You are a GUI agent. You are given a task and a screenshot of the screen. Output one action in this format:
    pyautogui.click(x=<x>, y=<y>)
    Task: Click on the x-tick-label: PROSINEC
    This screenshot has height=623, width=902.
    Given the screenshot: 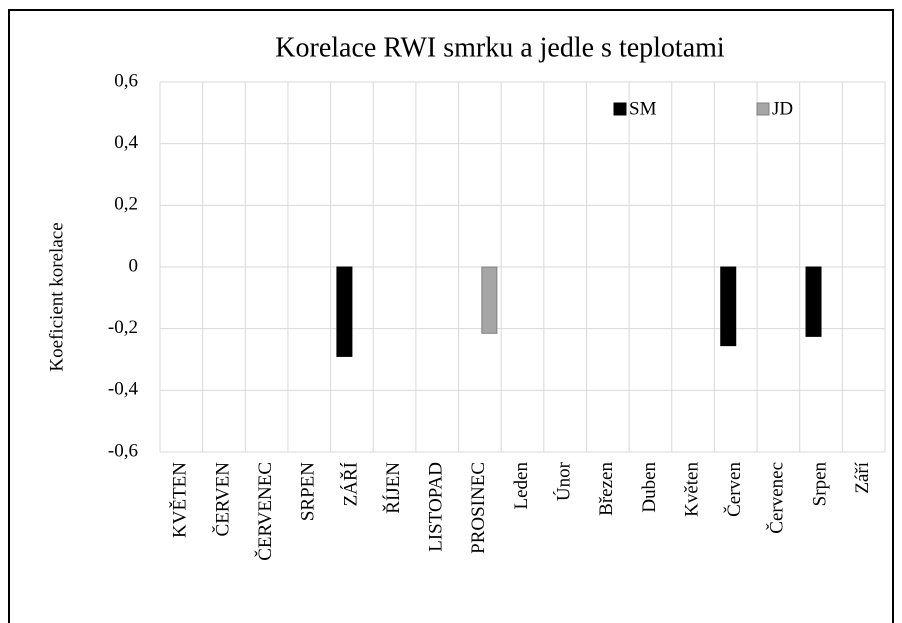 What is the action you would take?
    pyautogui.click(x=478, y=508)
    